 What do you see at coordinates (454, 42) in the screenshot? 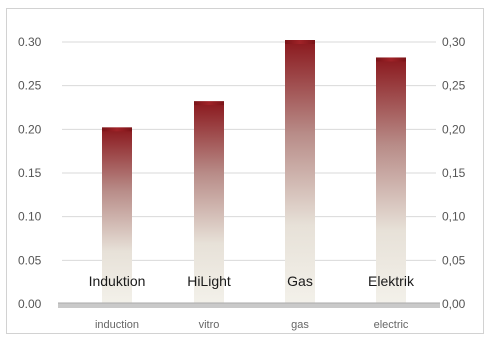
I see `y-tick-label-right: 0,30` at bounding box center [454, 42].